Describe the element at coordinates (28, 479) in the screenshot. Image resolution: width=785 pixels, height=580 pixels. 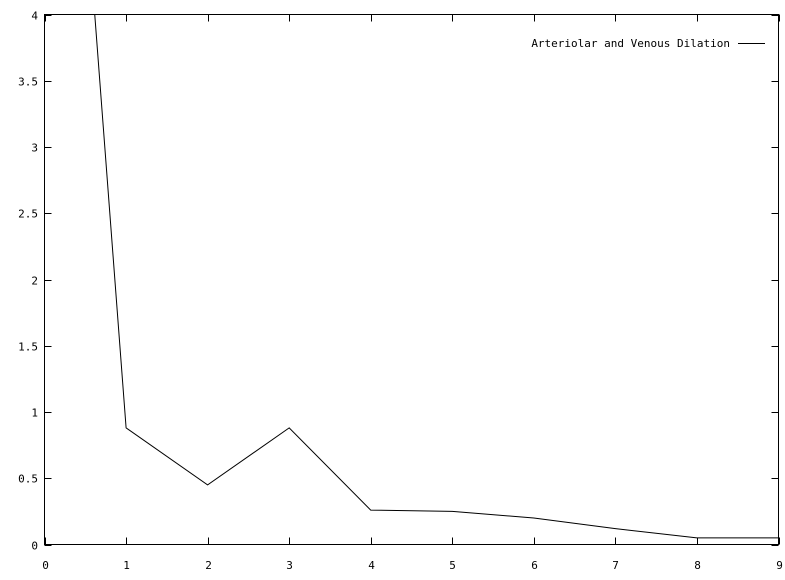
I see `y-tick-label: 0.5` at that location.